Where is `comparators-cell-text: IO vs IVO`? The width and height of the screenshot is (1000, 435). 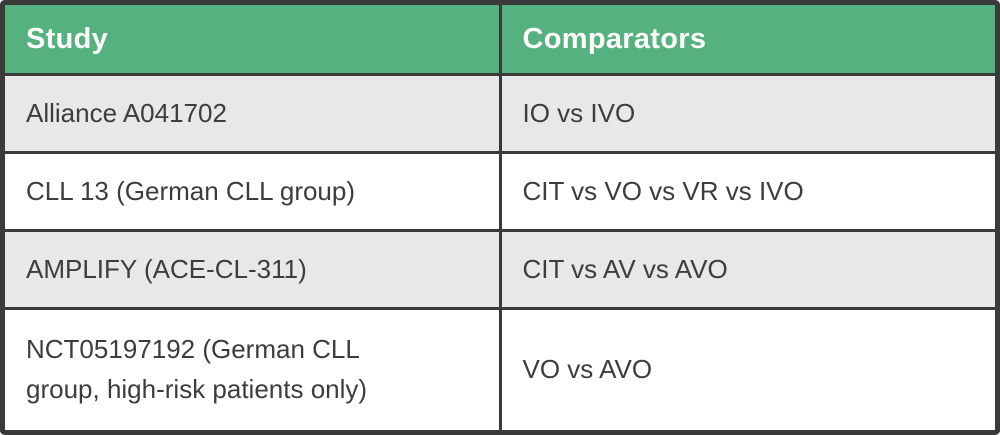 comparators-cell-text: IO vs IVO is located at coordinates (579, 112).